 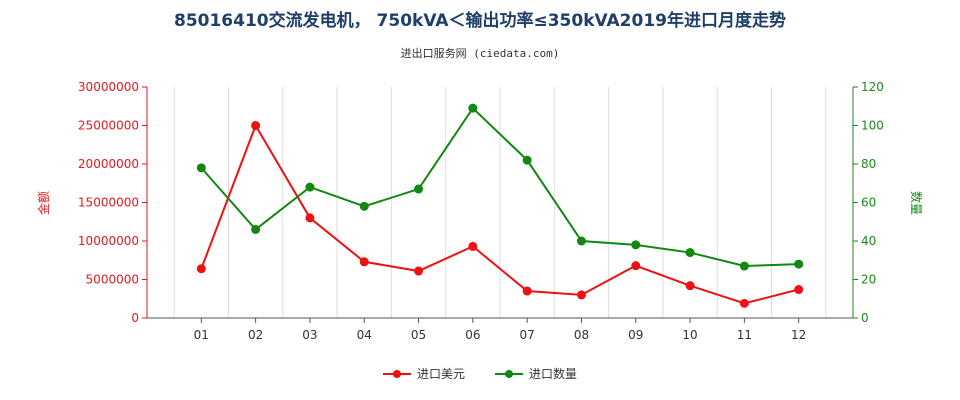 What do you see at coordinates (480, 373) in the screenshot?
I see `legend: 进口美元 进口数量` at bounding box center [480, 373].